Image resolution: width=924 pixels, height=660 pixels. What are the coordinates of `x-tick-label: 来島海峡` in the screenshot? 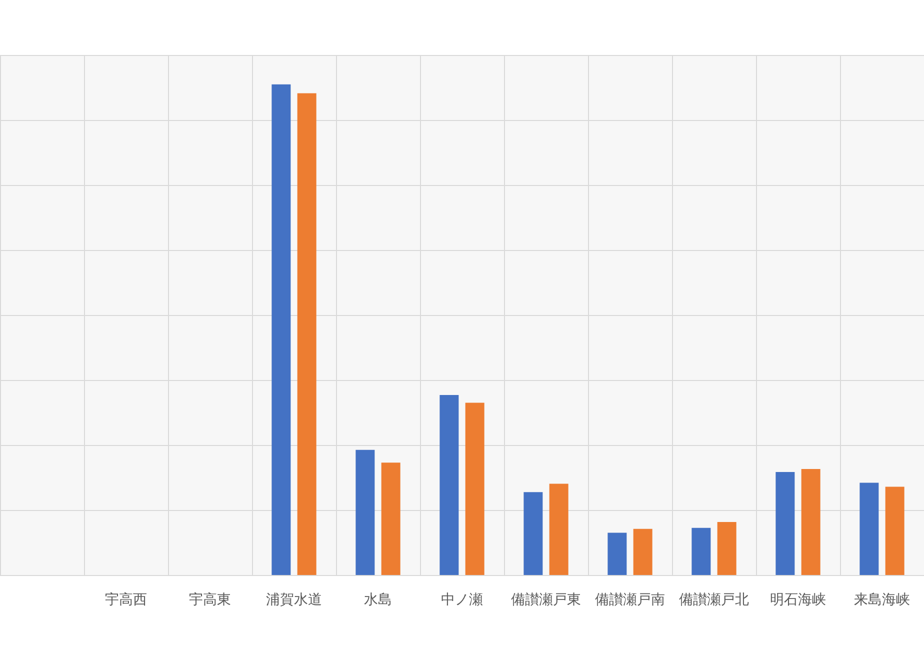 It's located at (882, 600).